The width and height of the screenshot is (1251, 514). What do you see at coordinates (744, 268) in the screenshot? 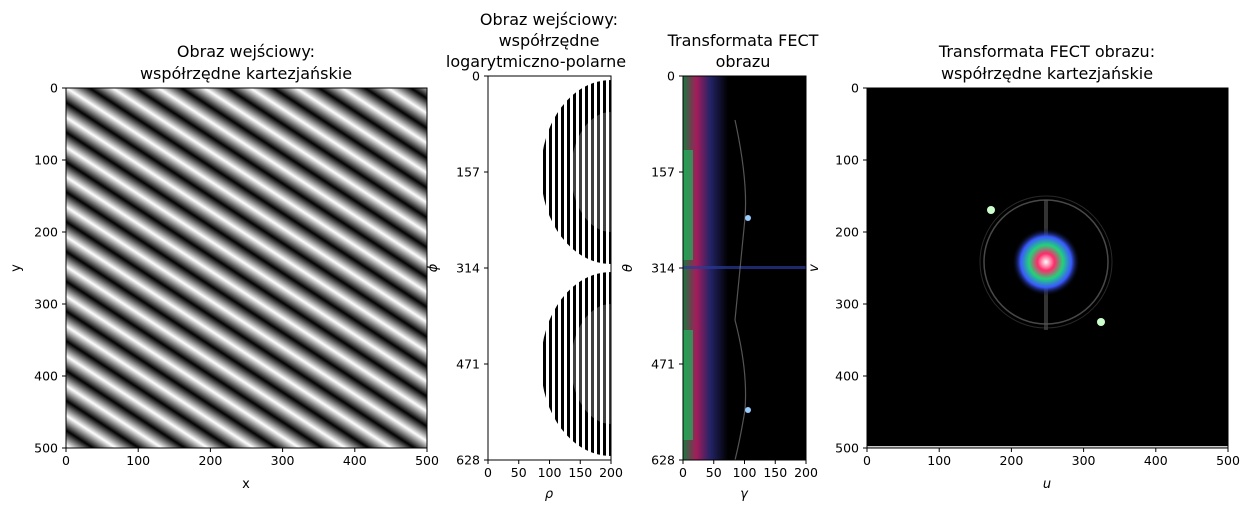
I see `panel3-image` at bounding box center [744, 268].